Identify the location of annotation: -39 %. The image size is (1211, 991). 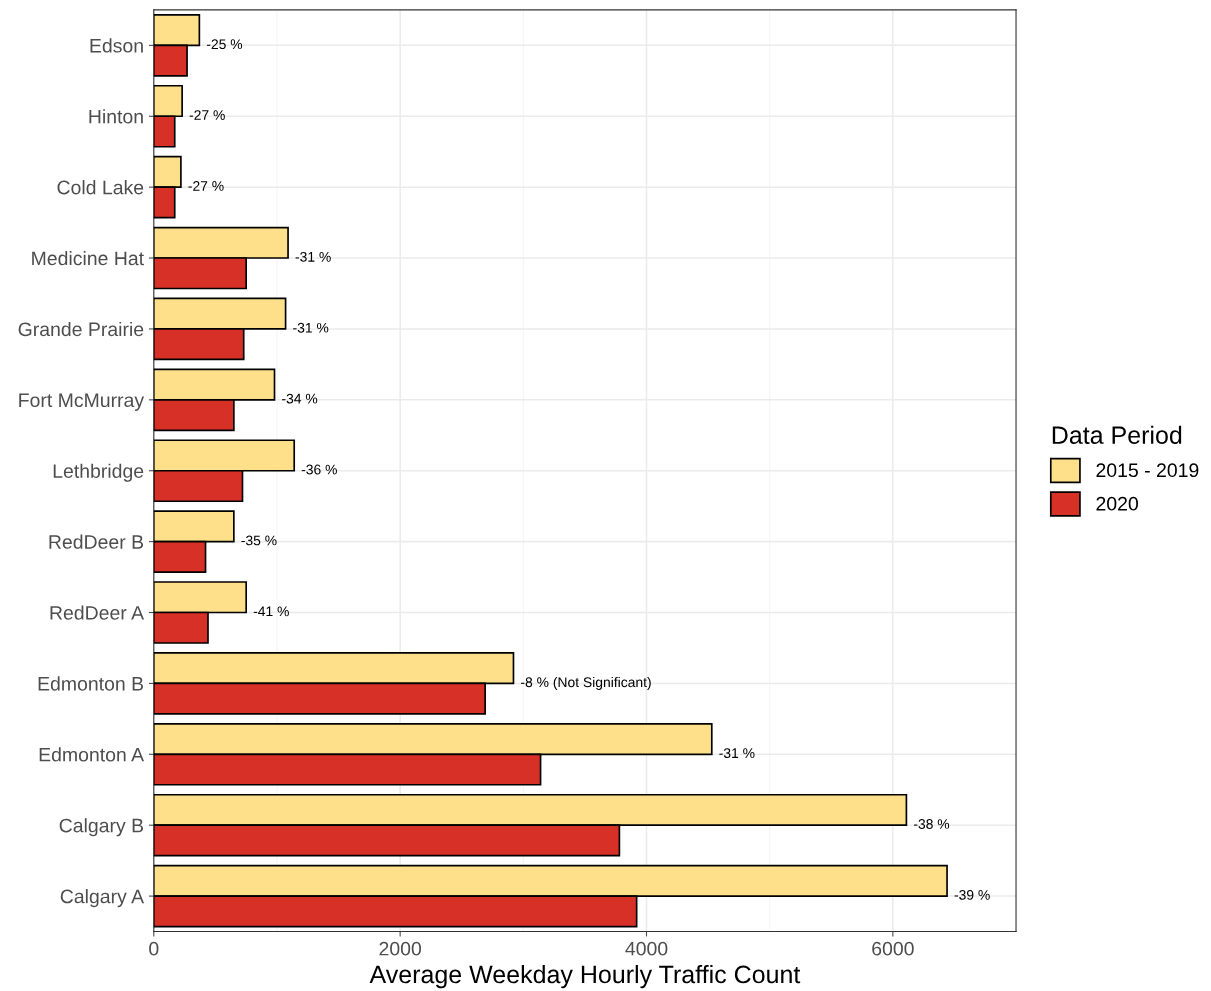
(972, 894).